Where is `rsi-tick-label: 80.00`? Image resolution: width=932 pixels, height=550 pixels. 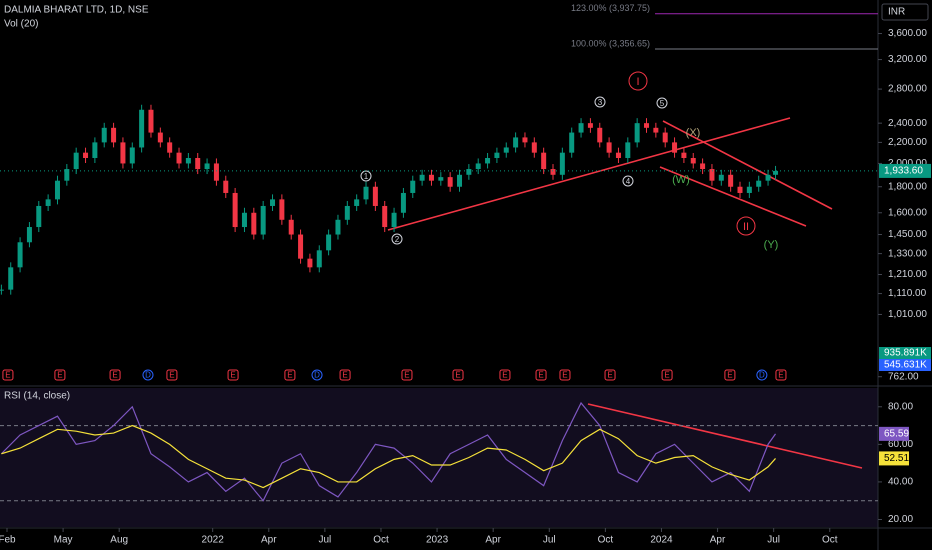 rsi-tick-label: 80.00 is located at coordinates (900, 406).